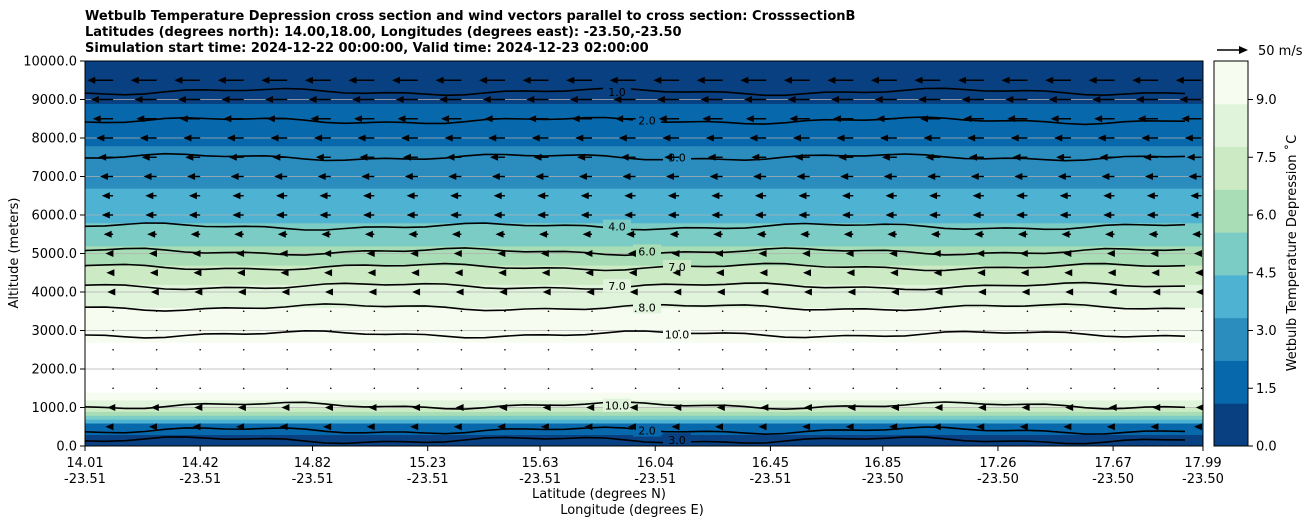 The image size is (1312, 526). Describe the element at coordinates (50, 62) in the screenshot. I see `y-tick-label: 10000.0` at that location.